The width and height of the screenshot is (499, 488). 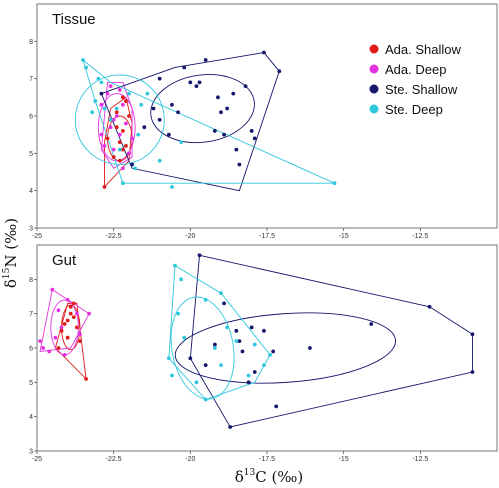 I want to click on svg-text: δ13C (‰), so click(x=269, y=477).